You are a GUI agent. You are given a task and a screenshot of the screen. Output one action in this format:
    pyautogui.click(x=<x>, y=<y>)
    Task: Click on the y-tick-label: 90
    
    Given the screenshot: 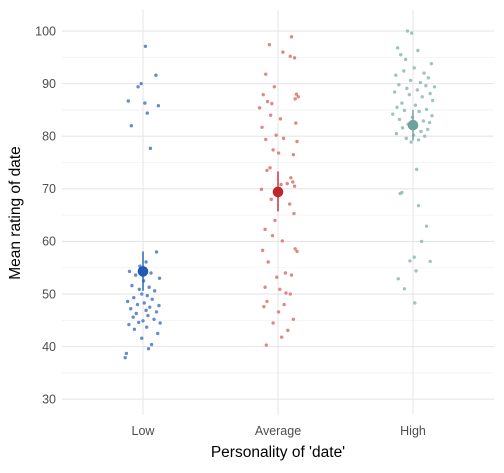 What is the action you would take?
    pyautogui.click(x=49, y=84)
    